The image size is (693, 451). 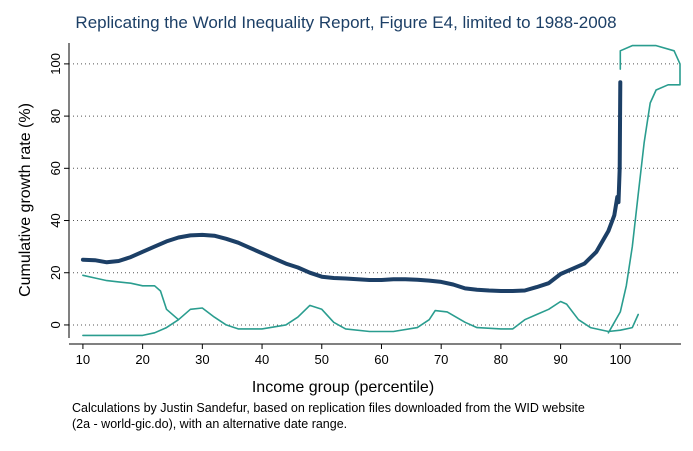 What do you see at coordinates (55, 273) in the screenshot?
I see `y-tick-label: 20` at bounding box center [55, 273].